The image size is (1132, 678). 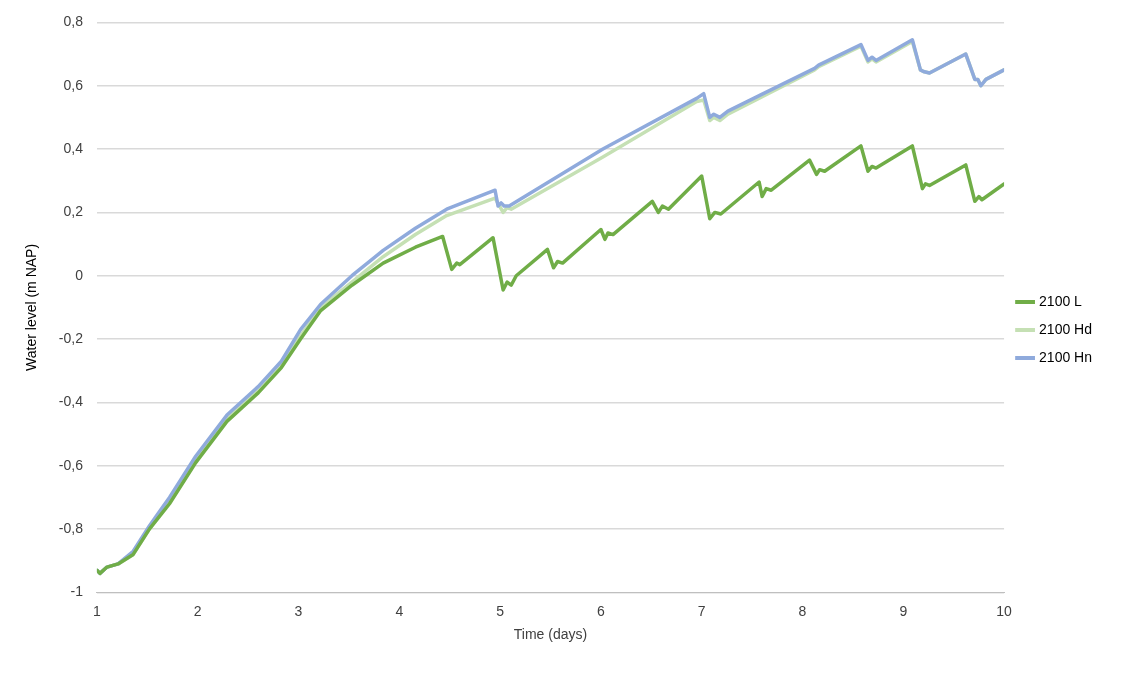 What do you see at coordinates (903, 610) in the screenshot?
I see `x-tick-label: 9` at bounding box center [903, 610].